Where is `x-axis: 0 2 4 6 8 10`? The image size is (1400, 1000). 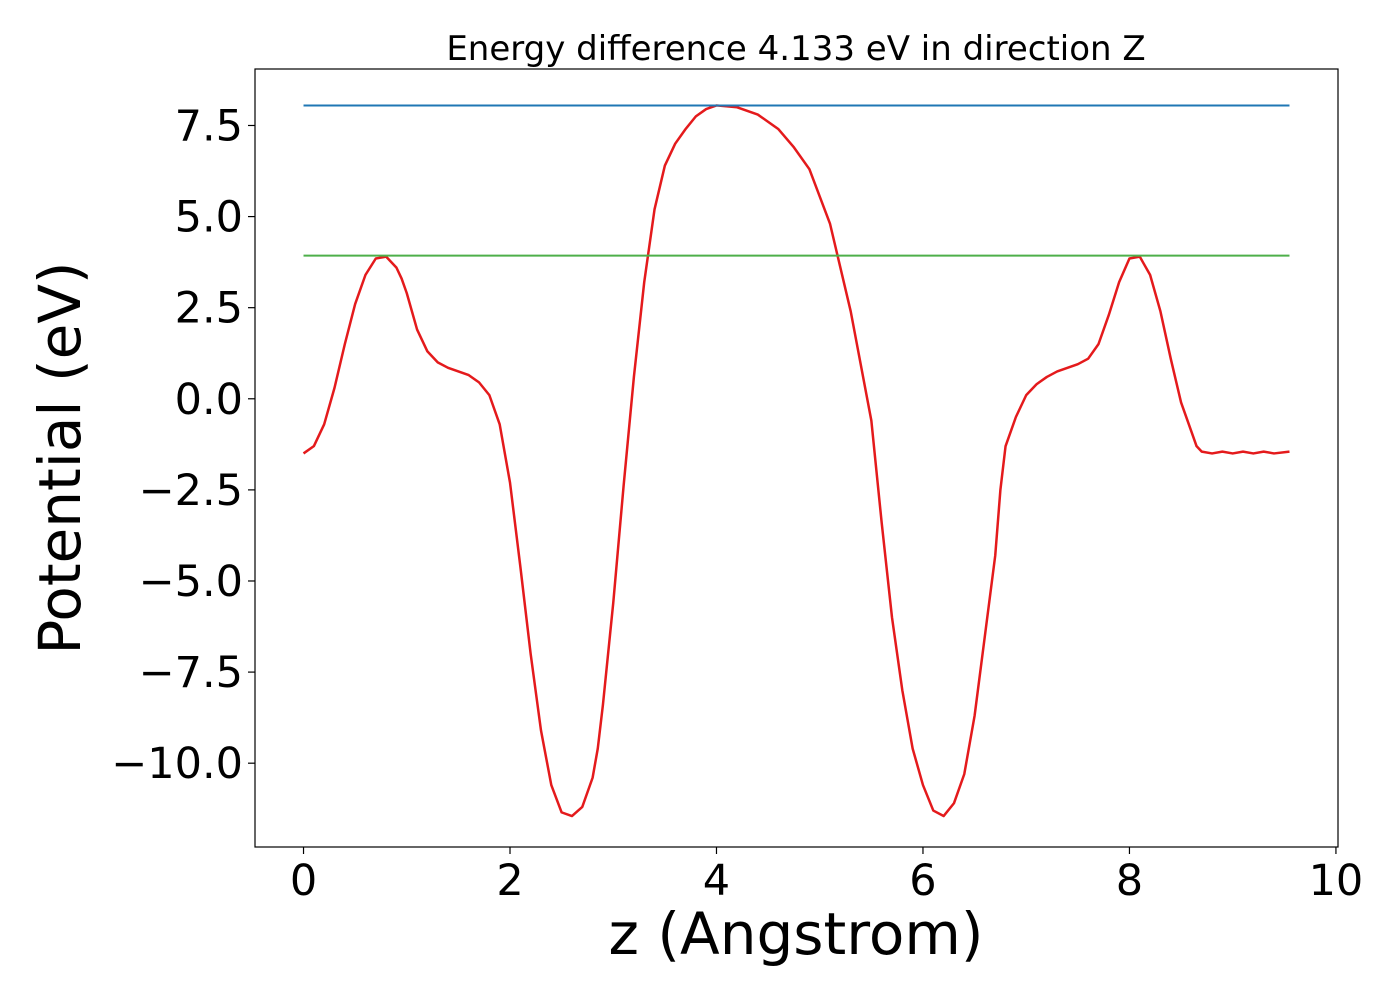
x-axis: 0 2 4 6 8 10 is located at coordinates (826, 876).